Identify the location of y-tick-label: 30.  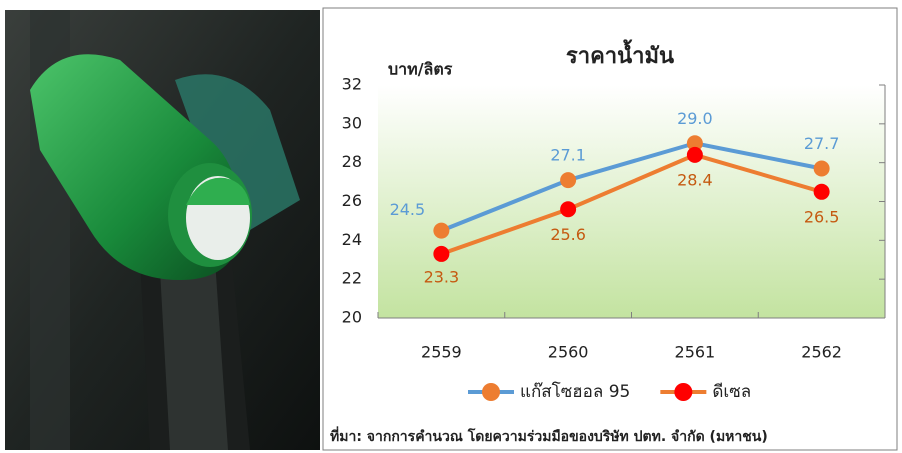
(352, 122).